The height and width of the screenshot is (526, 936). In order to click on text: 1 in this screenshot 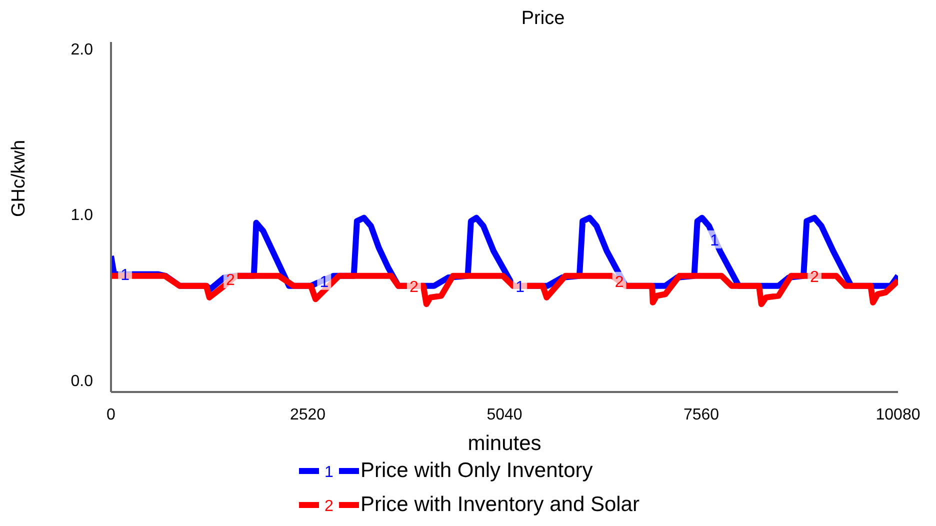, I will do `click(328, 472)`.